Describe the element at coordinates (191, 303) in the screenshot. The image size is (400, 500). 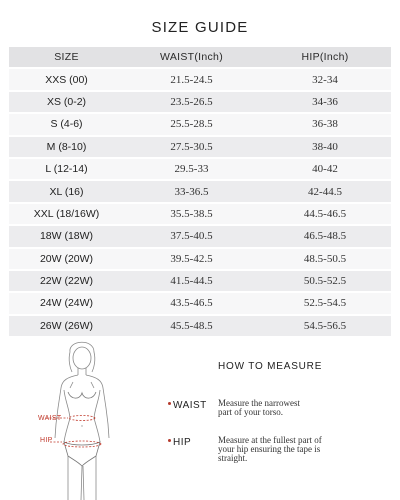
I see `waist-cell: 43.5-46.5` at that location.